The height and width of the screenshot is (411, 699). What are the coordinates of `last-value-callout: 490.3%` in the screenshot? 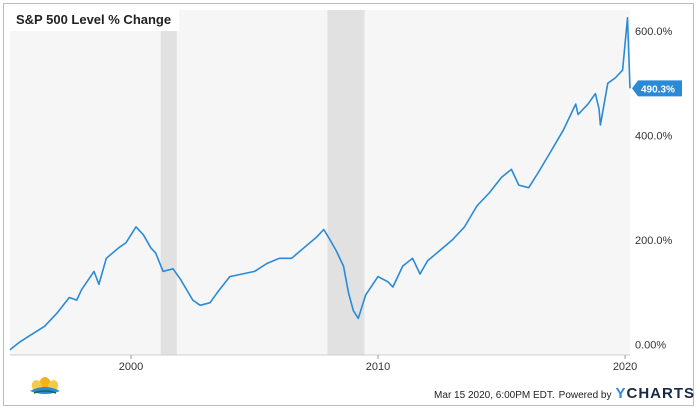 It's located at (657, 88).